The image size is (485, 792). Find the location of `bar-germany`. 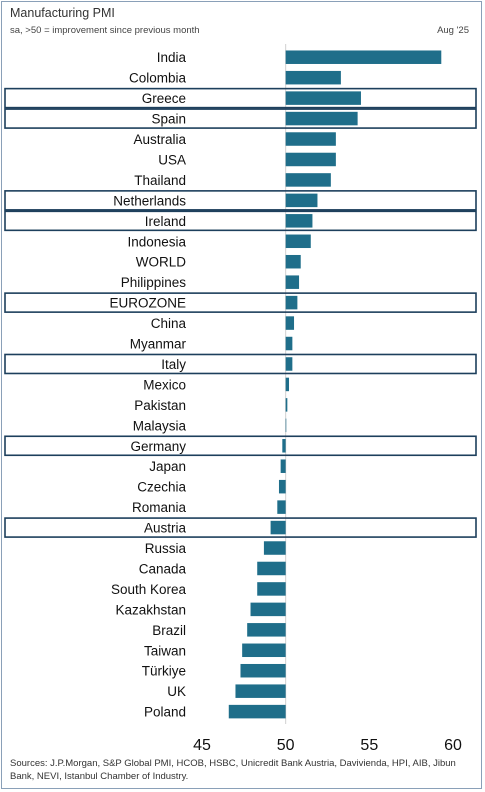

bar-germany is located at coordinates (284, 446).